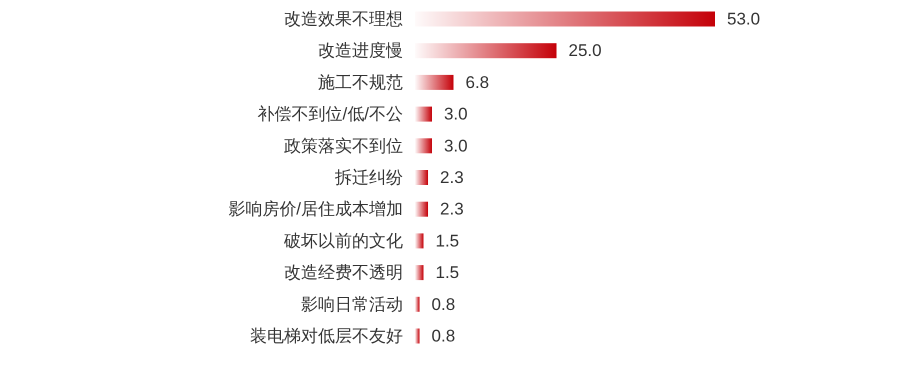 Image resolution: width=902 pixels, height=370 pixels. I want to click on y-tick-label: 施工不规范, so click(360, 82).